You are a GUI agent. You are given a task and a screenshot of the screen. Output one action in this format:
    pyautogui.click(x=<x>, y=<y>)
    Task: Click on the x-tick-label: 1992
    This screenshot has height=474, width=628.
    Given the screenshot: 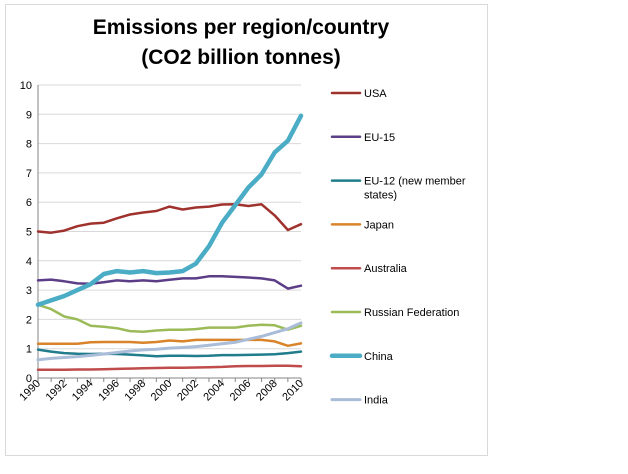 What is the action you would take?
    pyautogui.click(x=57, y=391)
    